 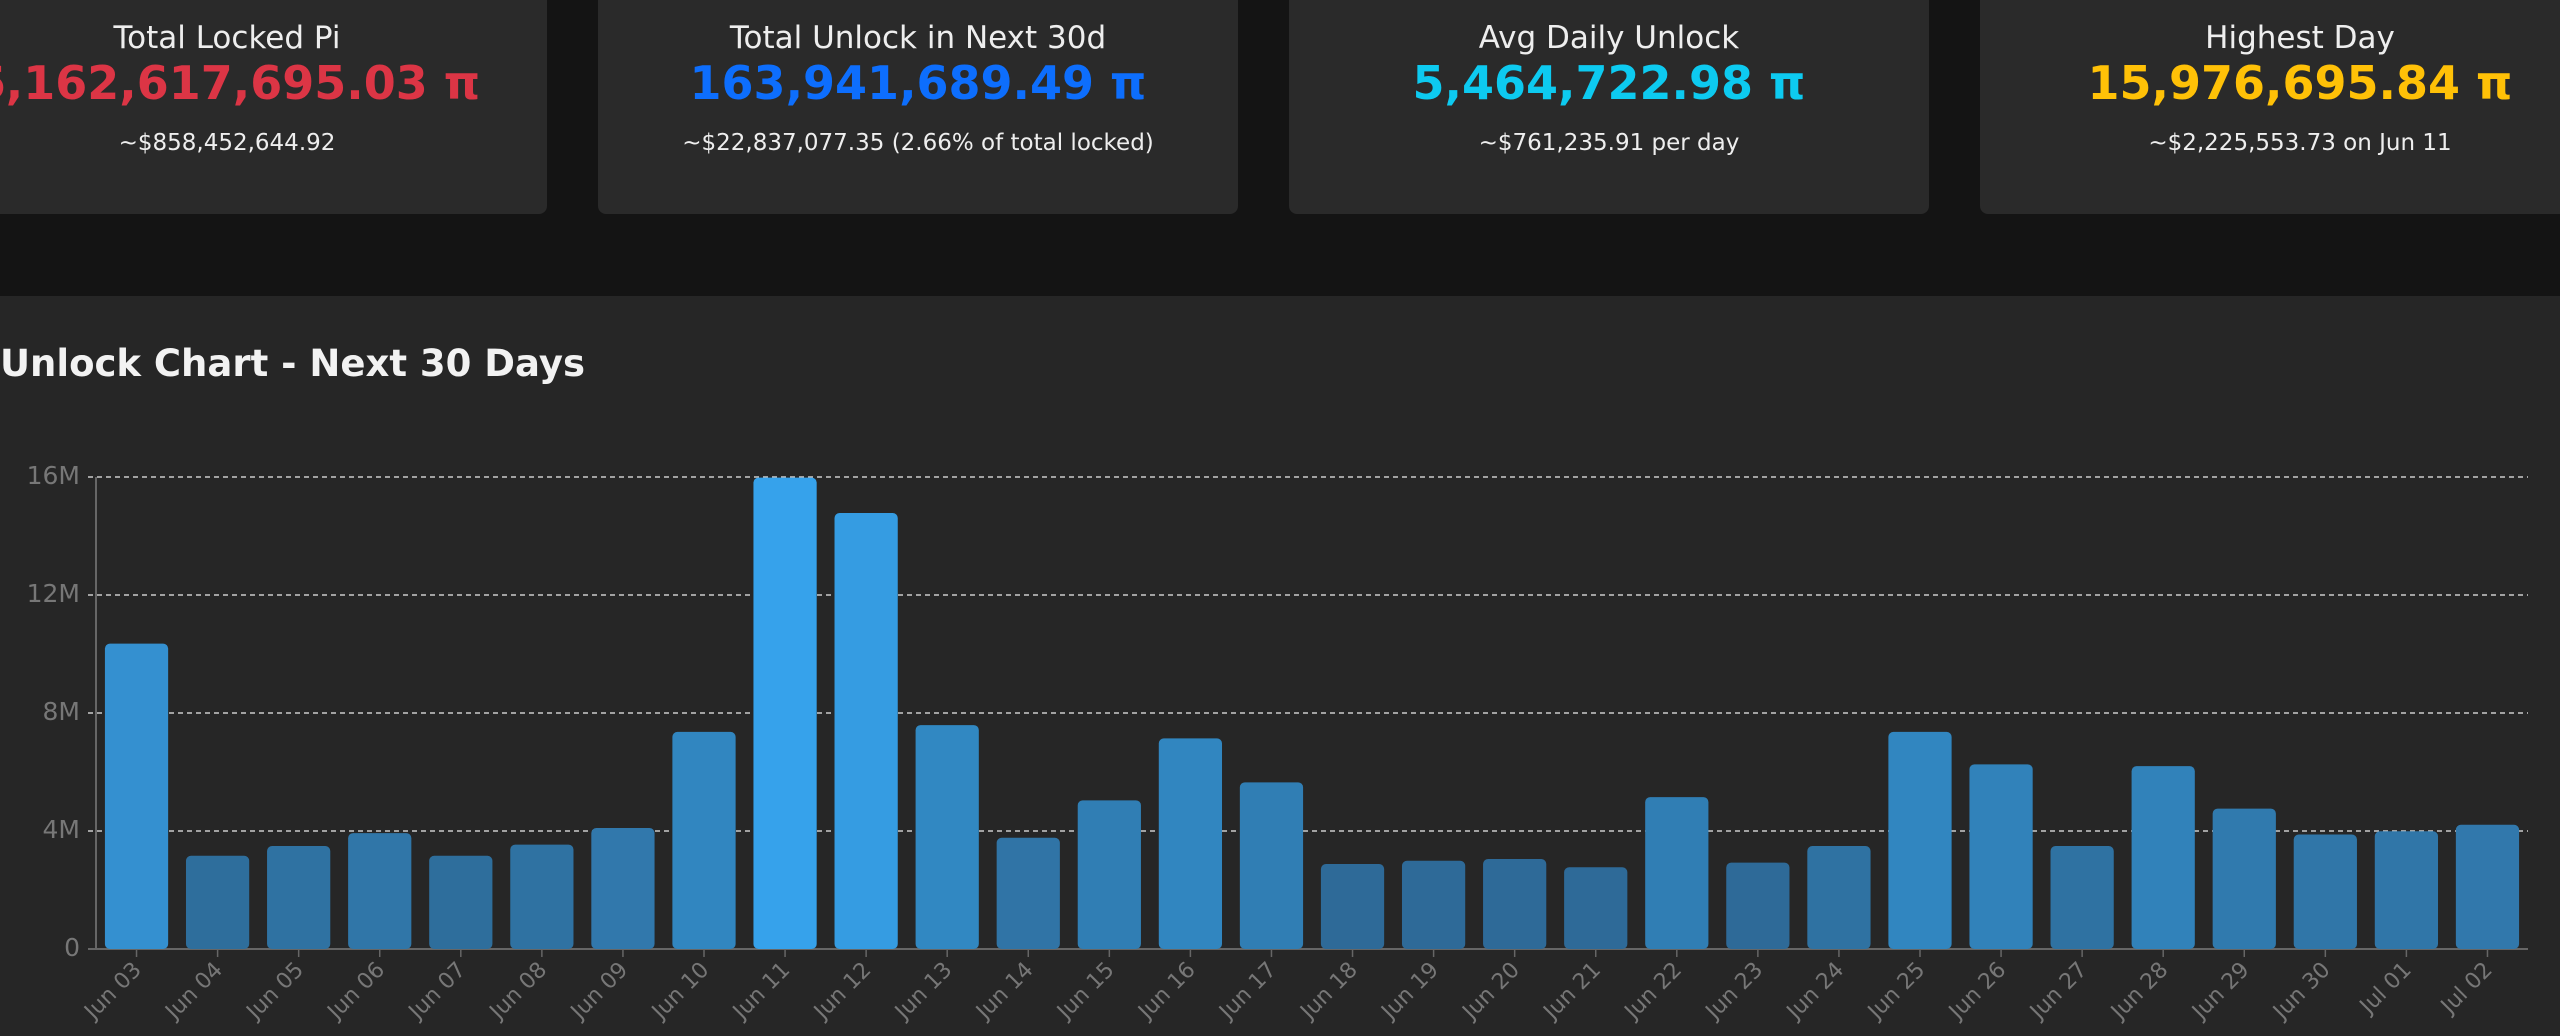 What do you see at coordinates (1734, 992) in the screenshot?
I see `x-tick-label: Jun 23` at bounding box center [1734, 992].